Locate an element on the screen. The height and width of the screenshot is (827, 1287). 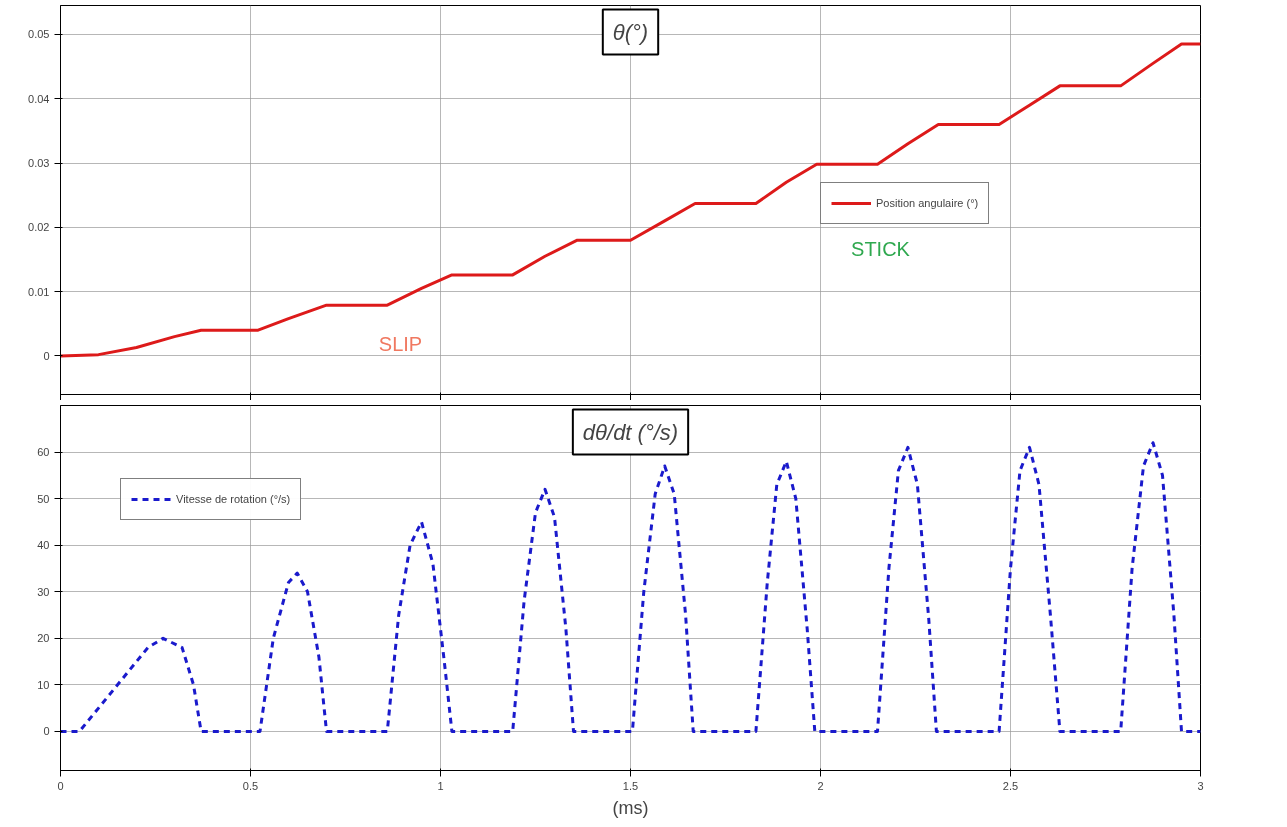
y-tick-label: 40 is located at coordinates (43, 545).